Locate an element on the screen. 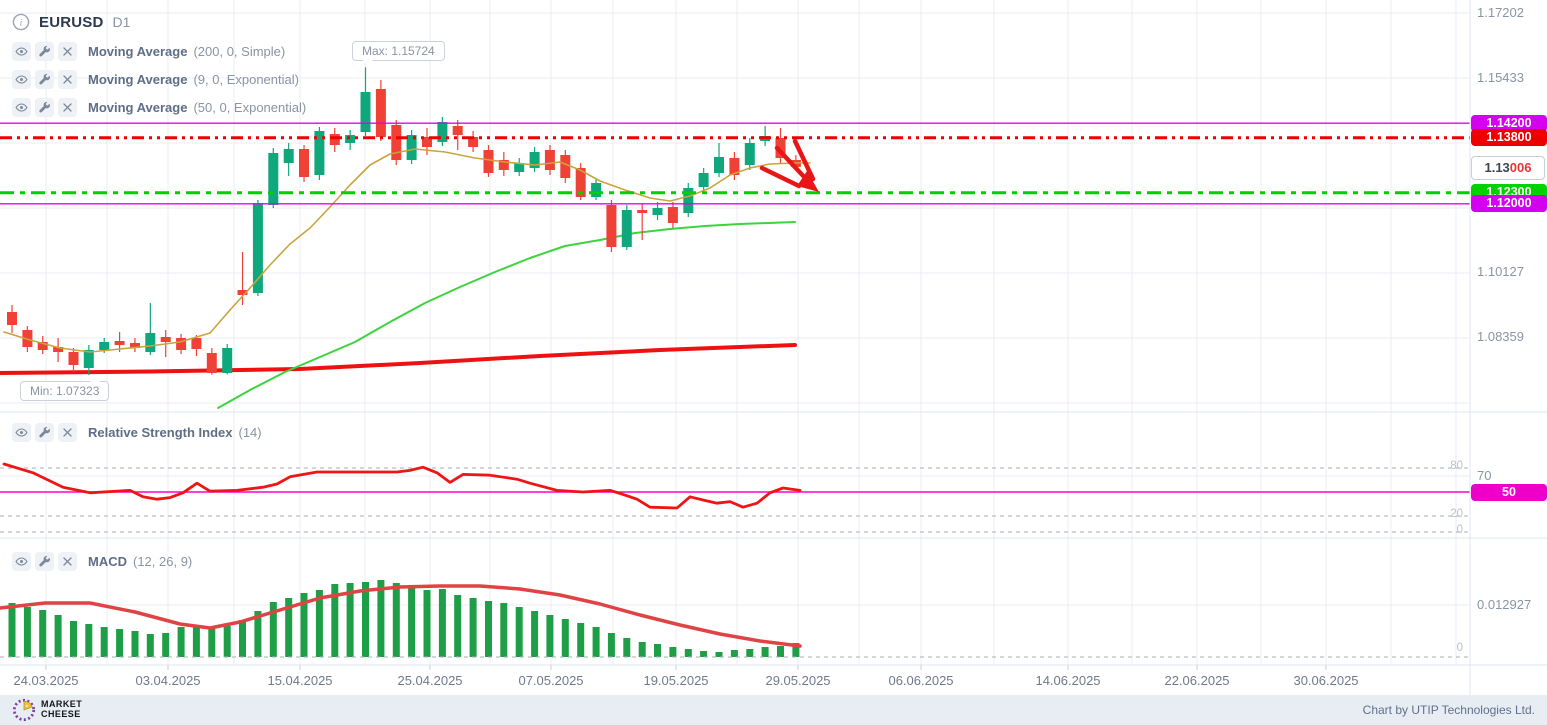  level-lines is located at coordinates (735, 163).